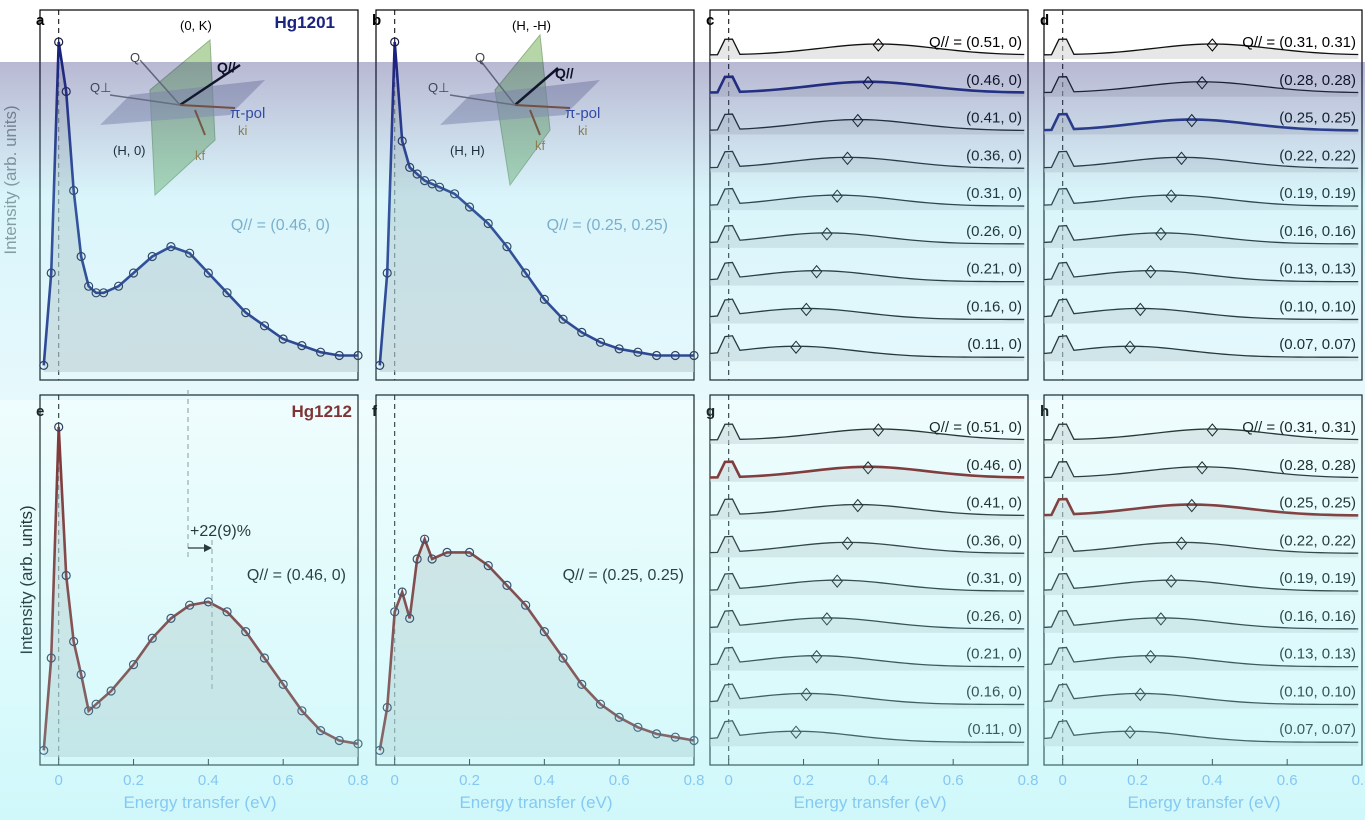 The height and width of the screenshot is (820, 1365). Describe the element at coordinates (803, 780) in the screenshot. I see `x-tick-label-g: 0.2` at that location.